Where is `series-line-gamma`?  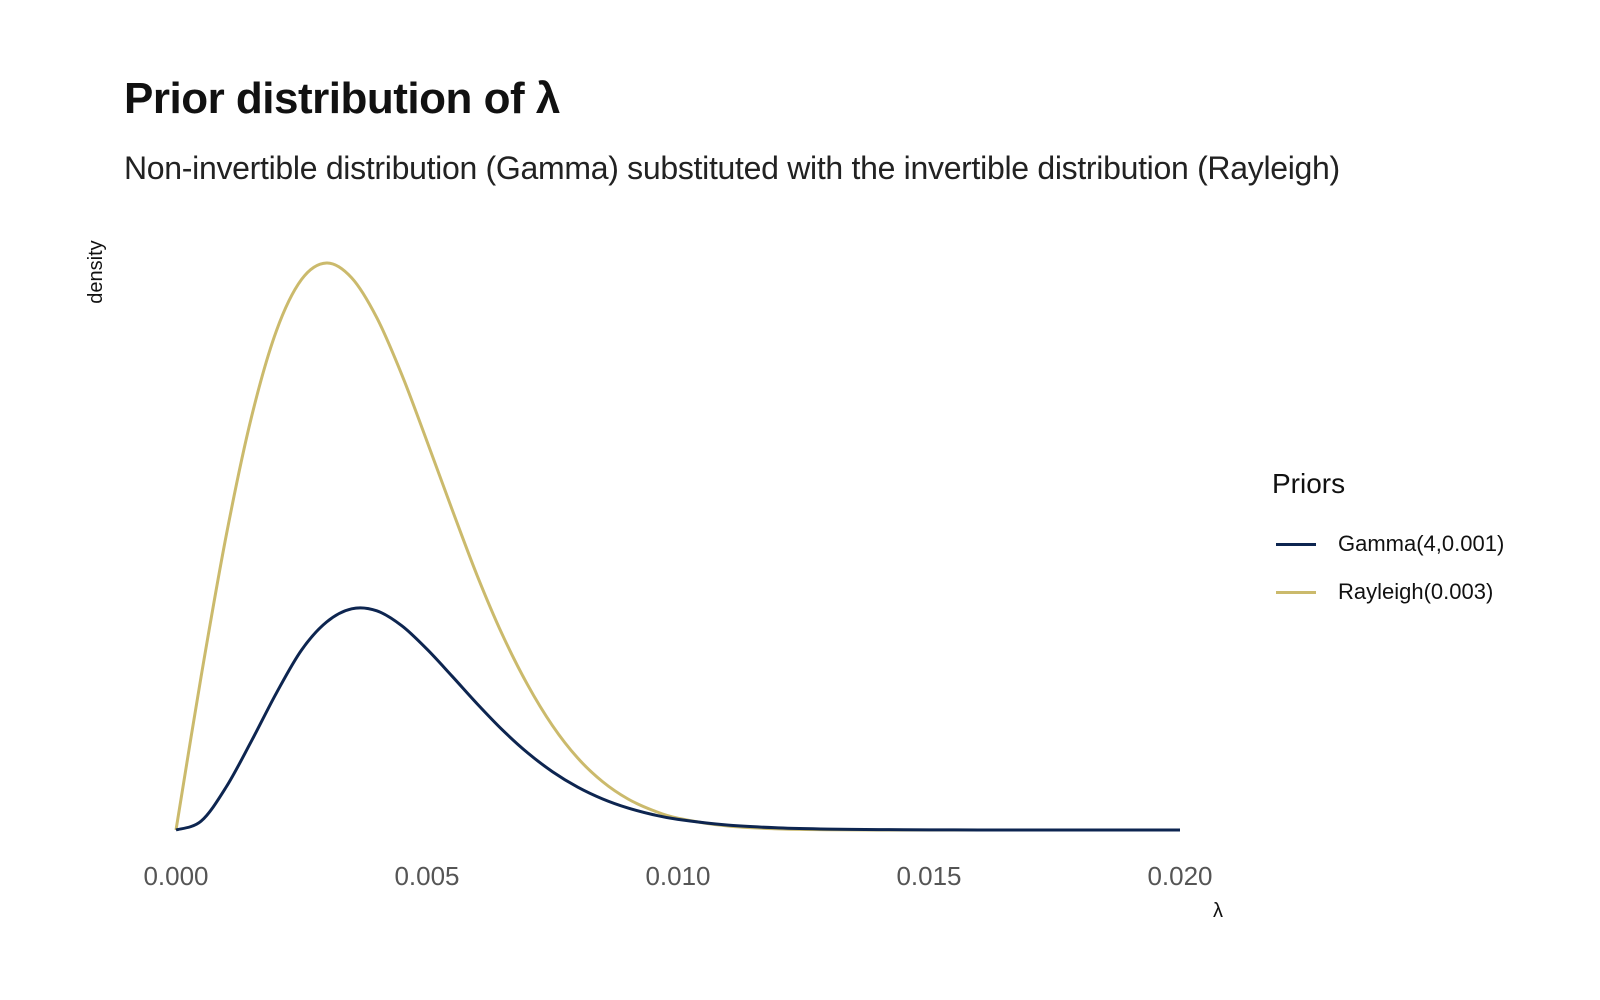
series-line-gamma is located at coordinates (677, 719).